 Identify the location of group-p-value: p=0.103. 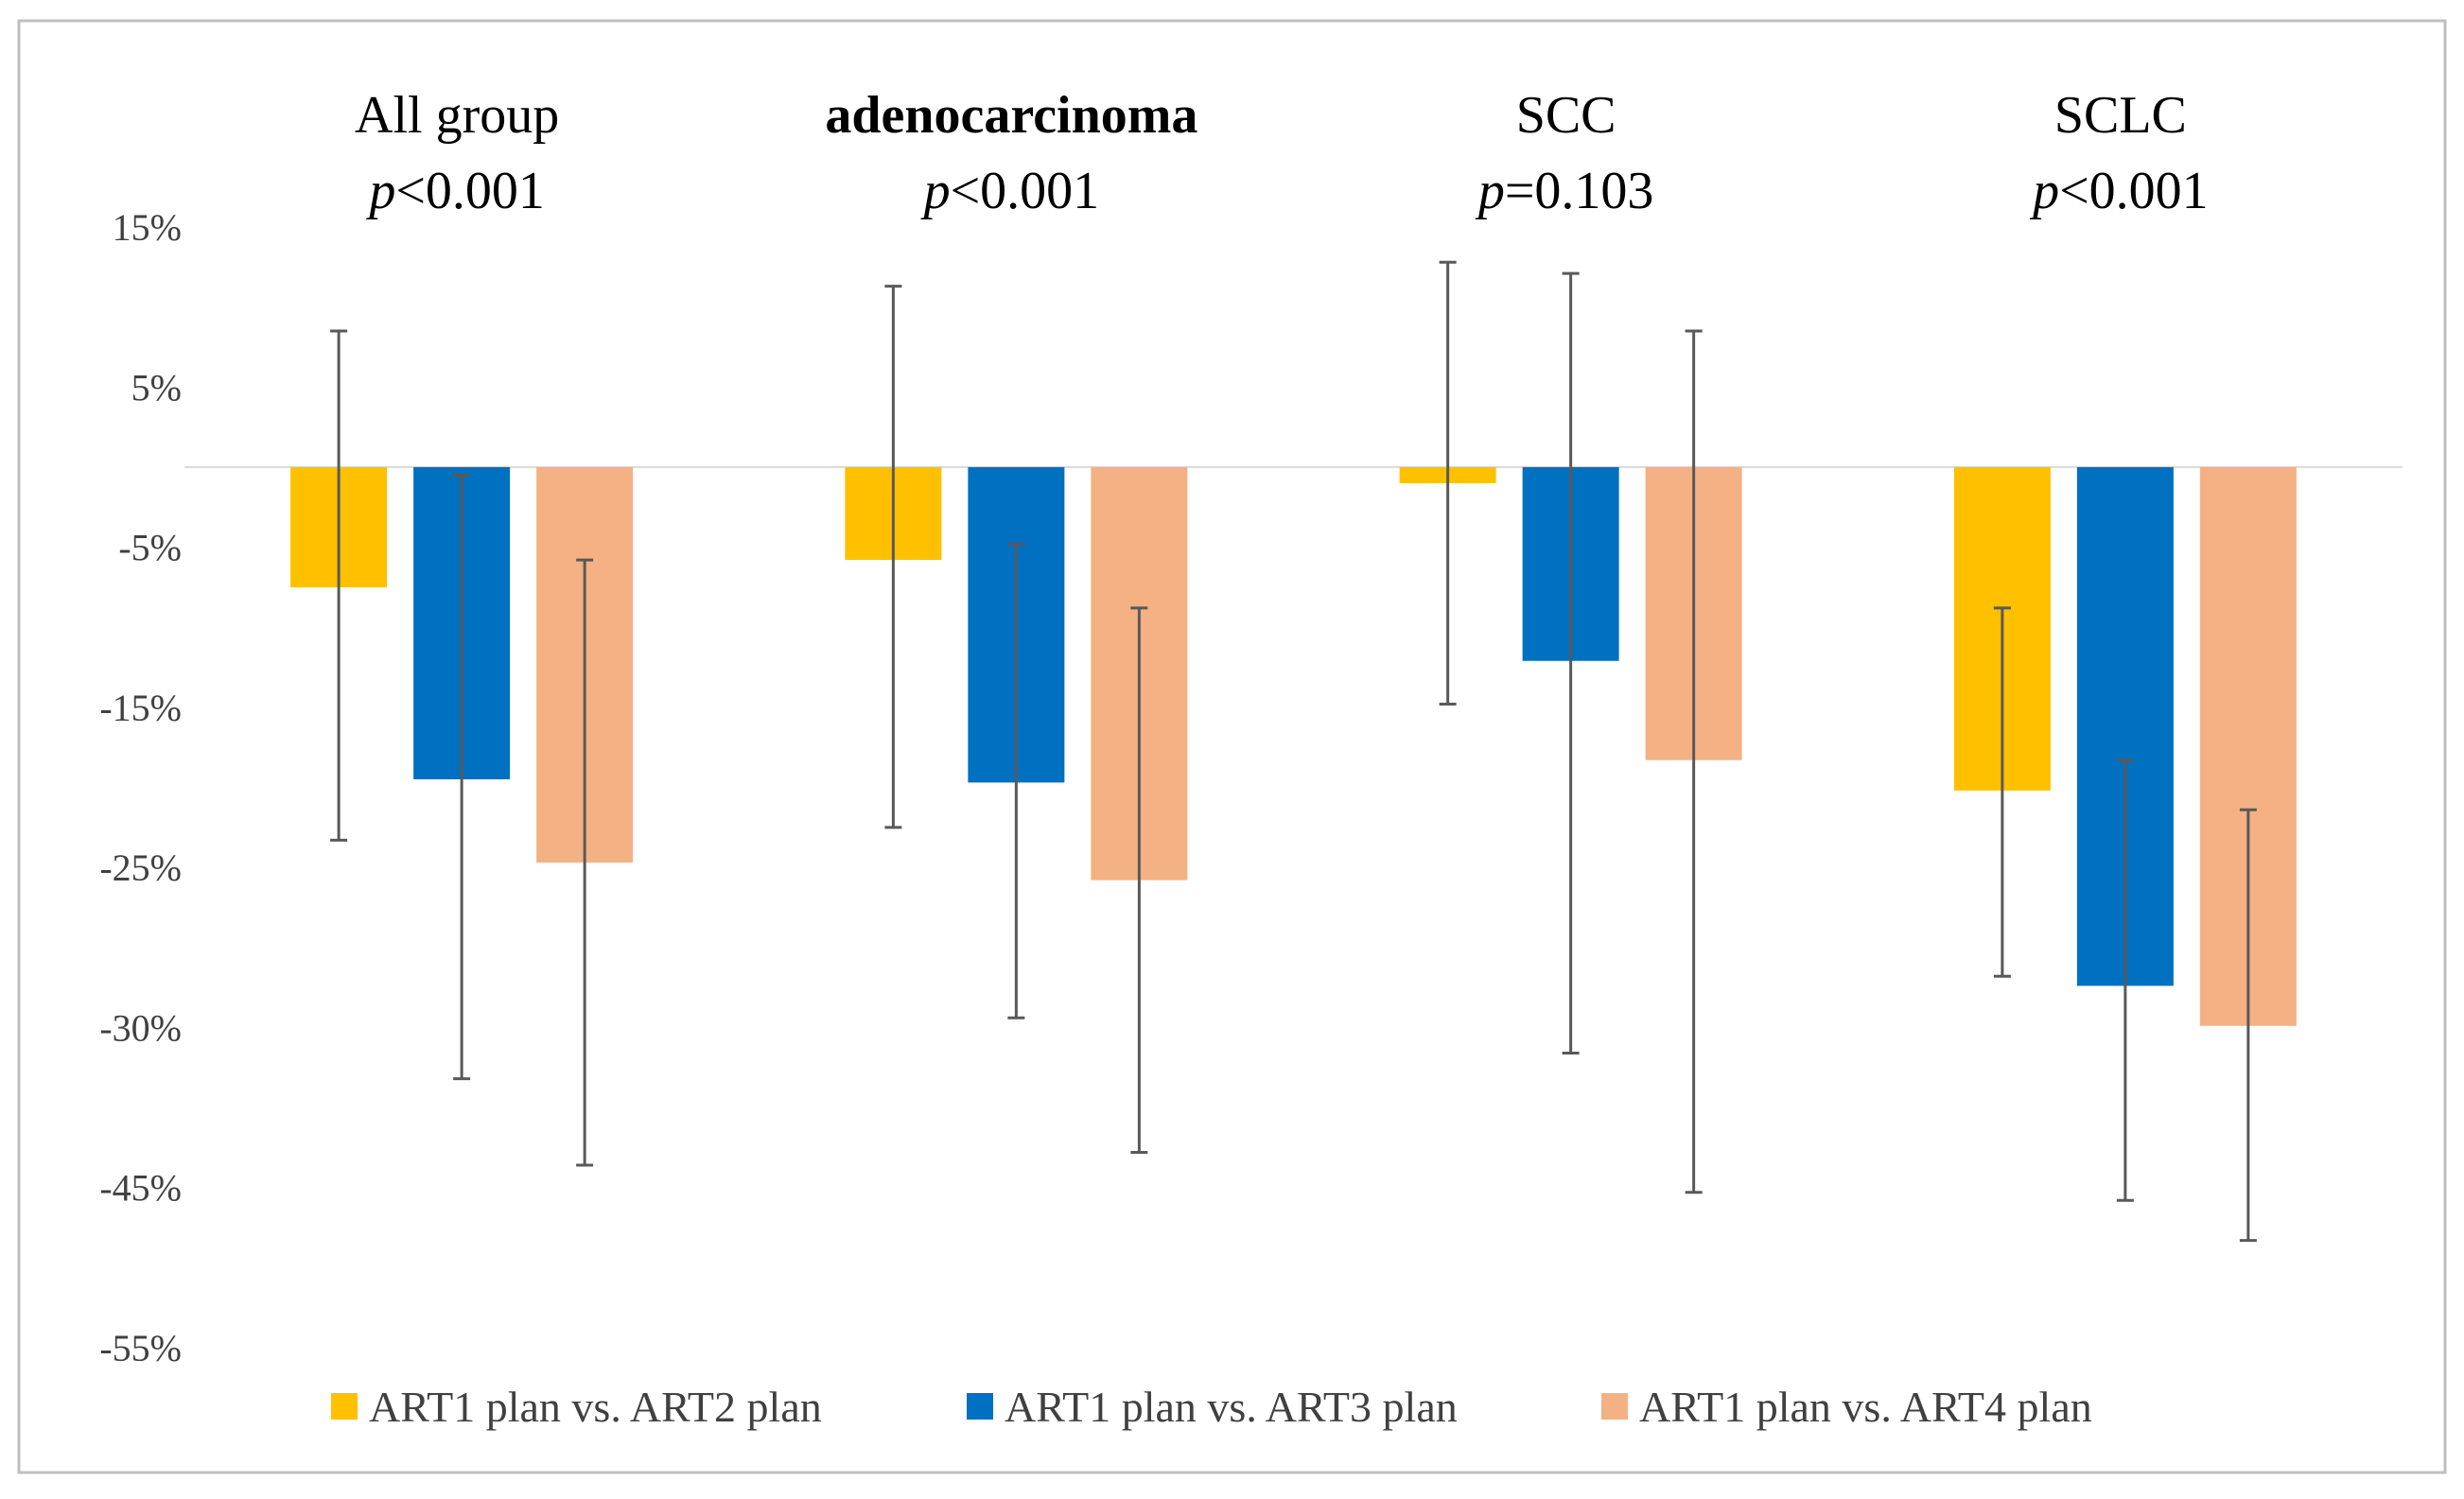
(1564, 191).